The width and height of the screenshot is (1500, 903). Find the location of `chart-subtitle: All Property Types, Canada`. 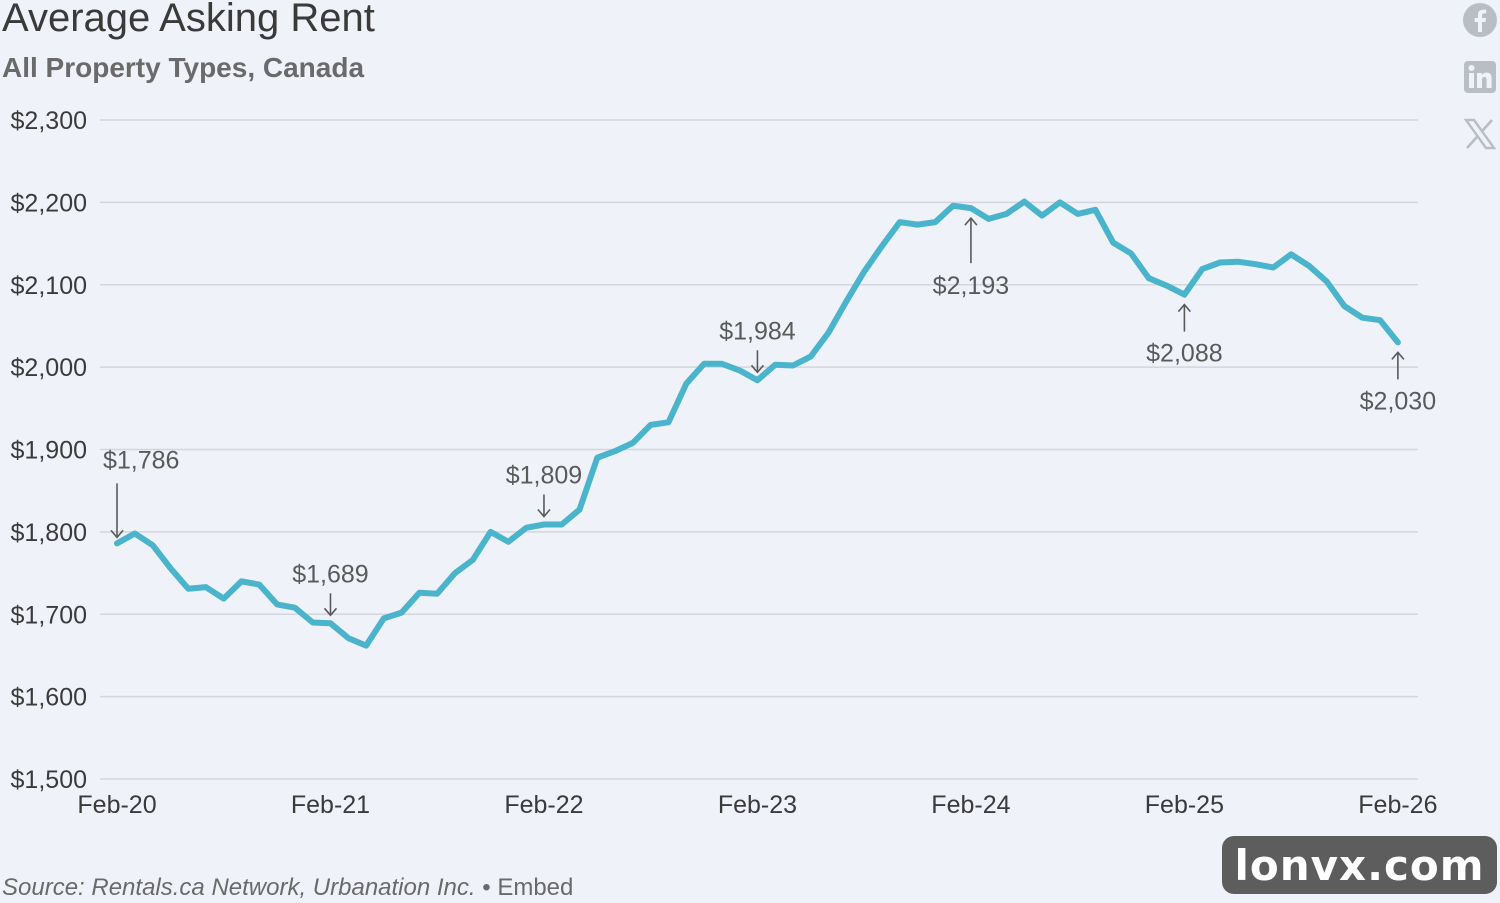

chart-subtitle: All Property Types, Canada is located at coordinates (183, 67).